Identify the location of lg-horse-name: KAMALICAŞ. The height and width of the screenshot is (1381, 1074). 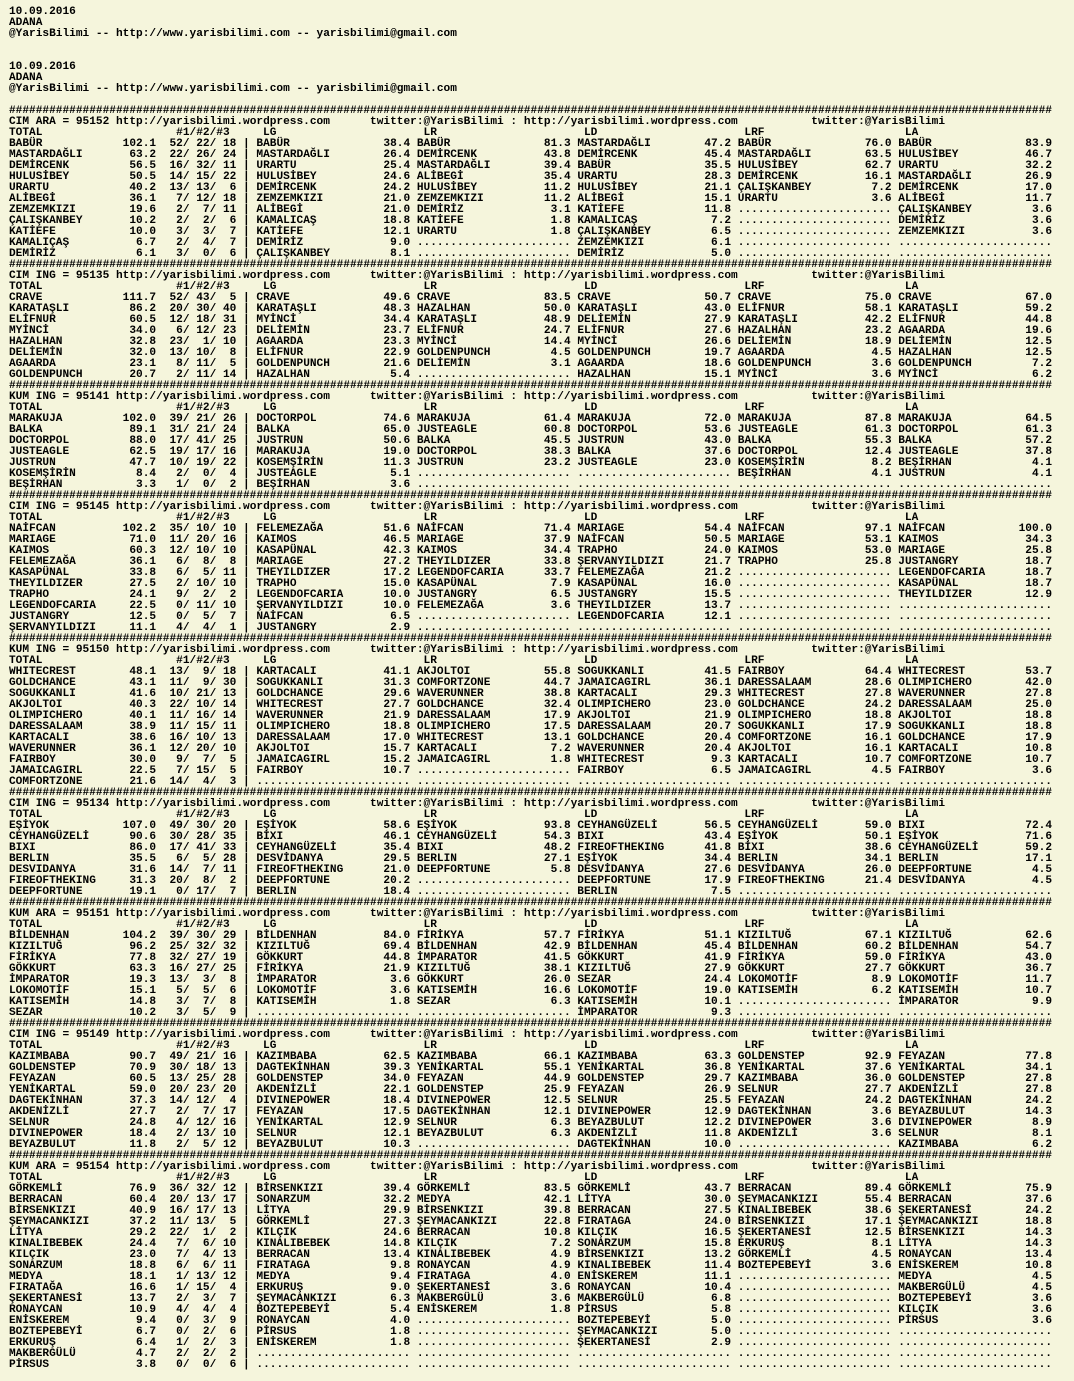
(313, 221).